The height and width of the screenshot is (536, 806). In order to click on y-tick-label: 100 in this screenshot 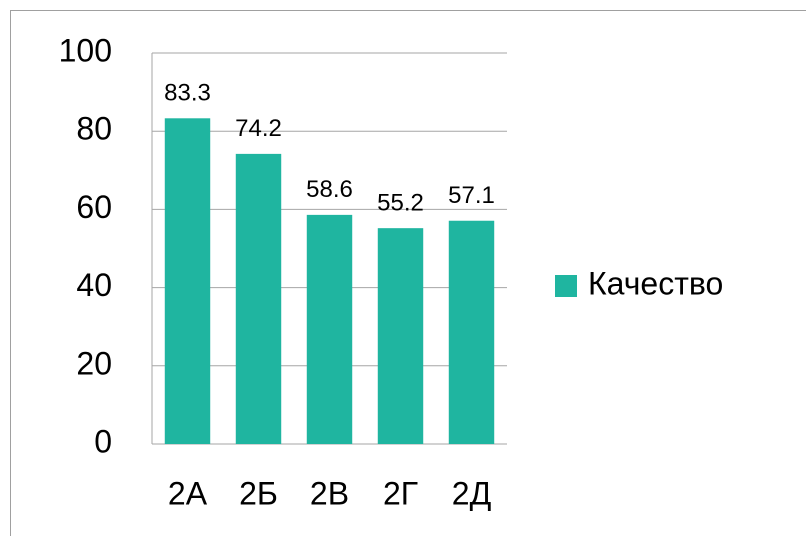, I will do `click(85, 50)`.